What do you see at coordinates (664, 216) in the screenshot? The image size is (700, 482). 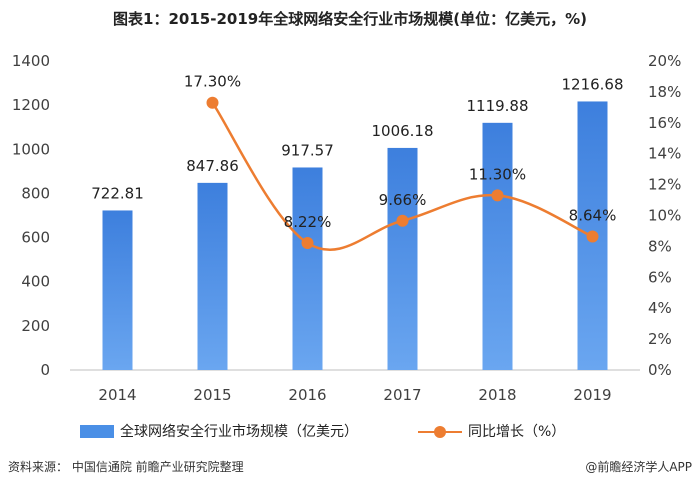 I see `y-right-tick-label: 10%` at bounding box center [664, 216].